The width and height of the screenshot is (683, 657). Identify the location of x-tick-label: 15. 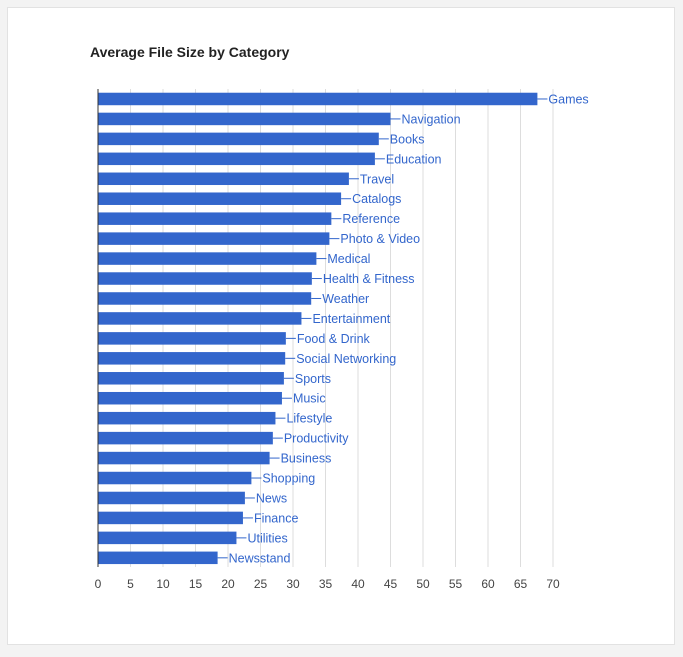
(196, 584).